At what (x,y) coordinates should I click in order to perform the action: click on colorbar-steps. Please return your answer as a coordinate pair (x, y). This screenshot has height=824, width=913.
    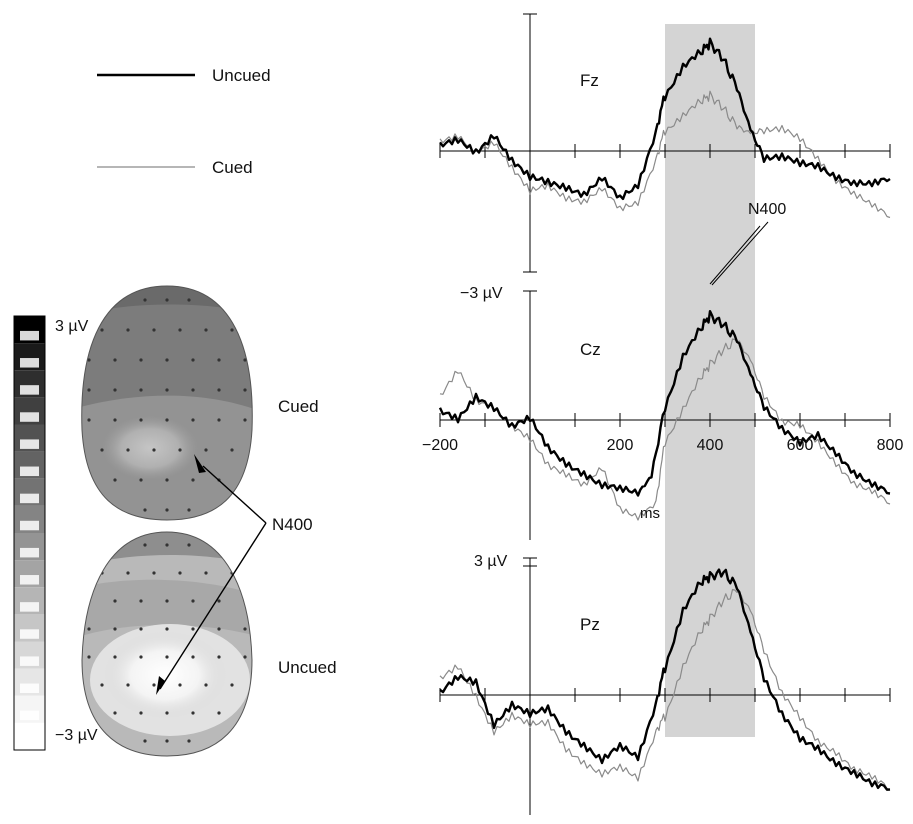
    Looking at the image, I should click on (29, 533).